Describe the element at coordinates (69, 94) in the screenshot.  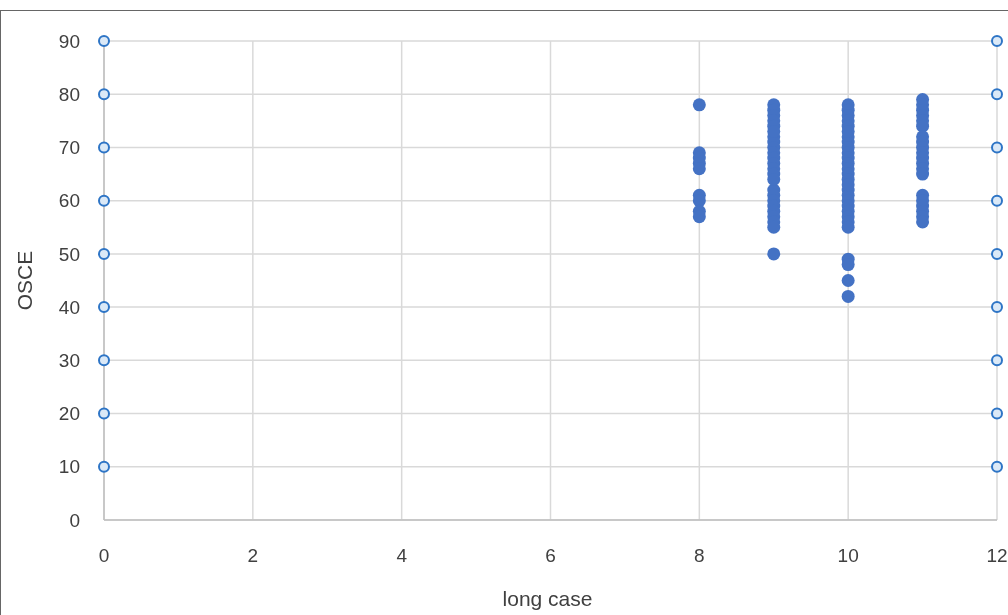
I see `y-tick-label: 80` at that location.